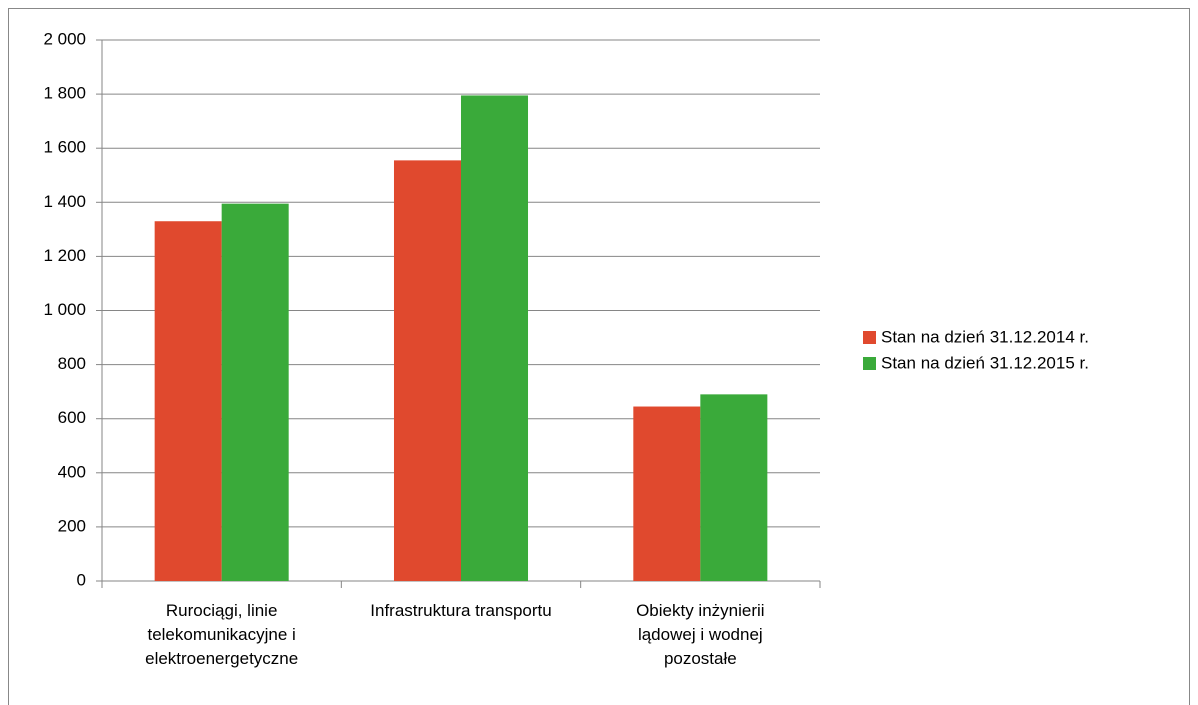 The image size is (1198, 705). I want to click on legend-label: Stan na dzień 31.12.2014 r., so click(985, 336).